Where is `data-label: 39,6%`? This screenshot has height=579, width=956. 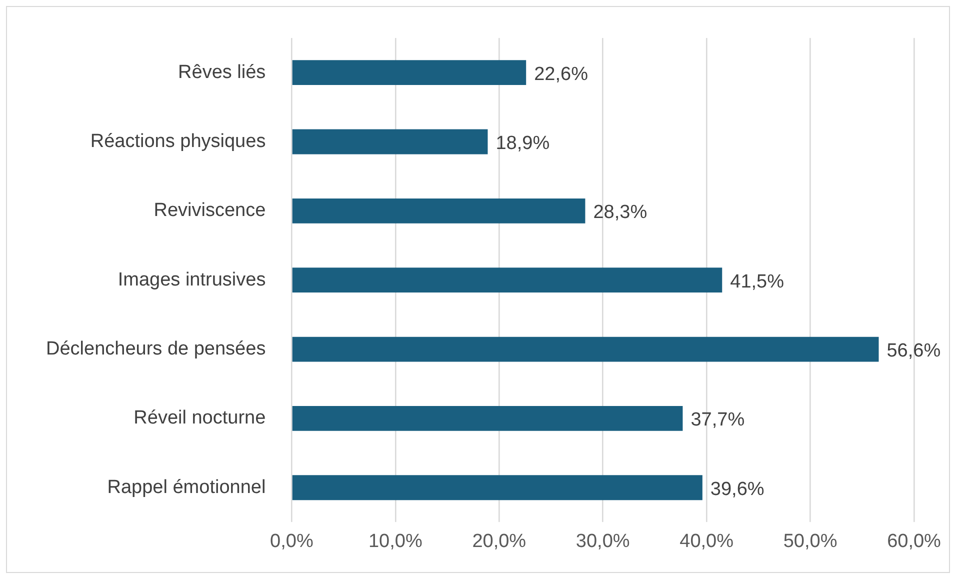 data-label: 39,6% is located at coordinates (737, 489).